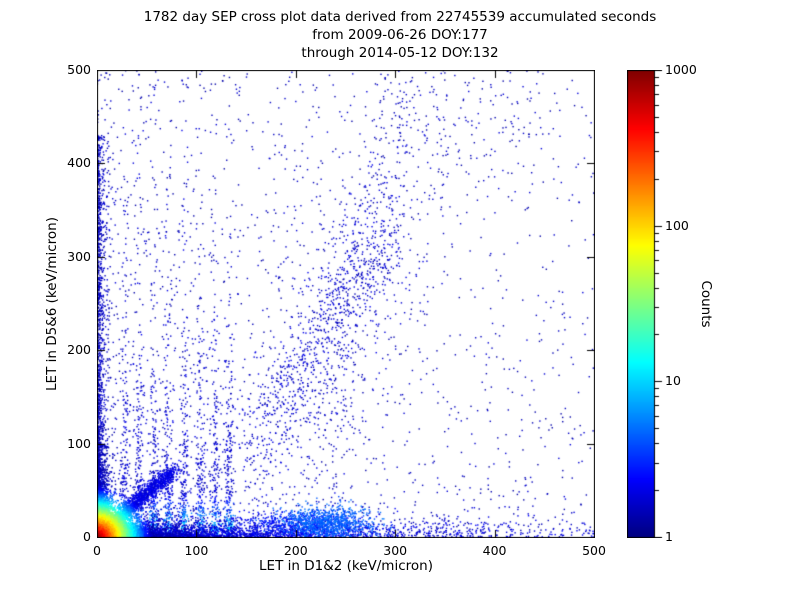 The height and width of the screenshot is (600, 800). Describe the element at coordinates (346, 566) in the screenshot. I see `x-axis-label: LET in D1&2 (keV/micron)` at that location.